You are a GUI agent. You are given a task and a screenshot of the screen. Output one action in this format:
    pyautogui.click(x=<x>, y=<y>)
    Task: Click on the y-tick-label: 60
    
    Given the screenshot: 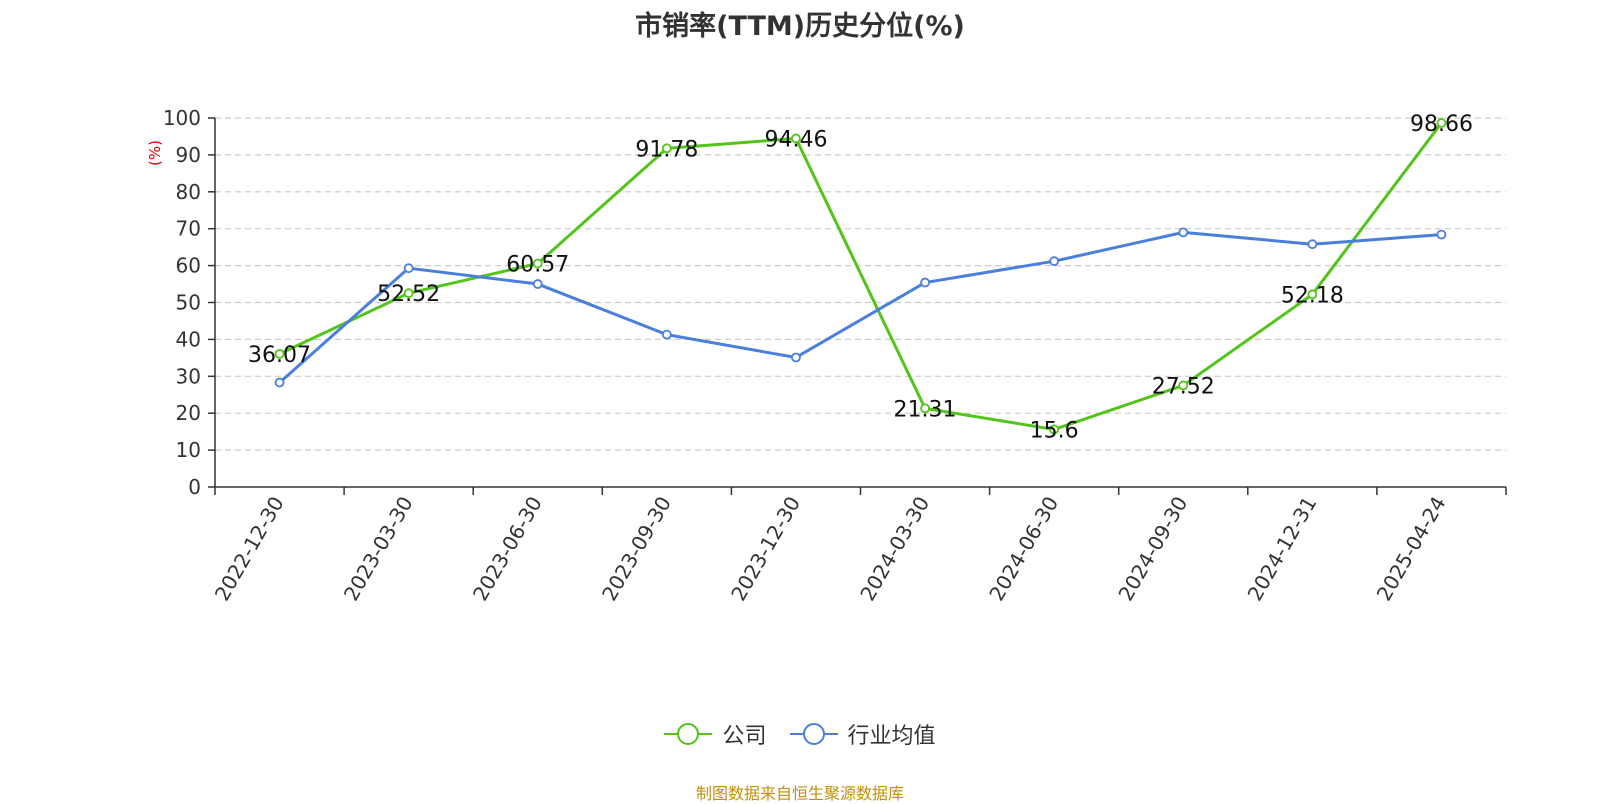 What is the action you would take?
    pyautogui.click(x=188, y=266)
    